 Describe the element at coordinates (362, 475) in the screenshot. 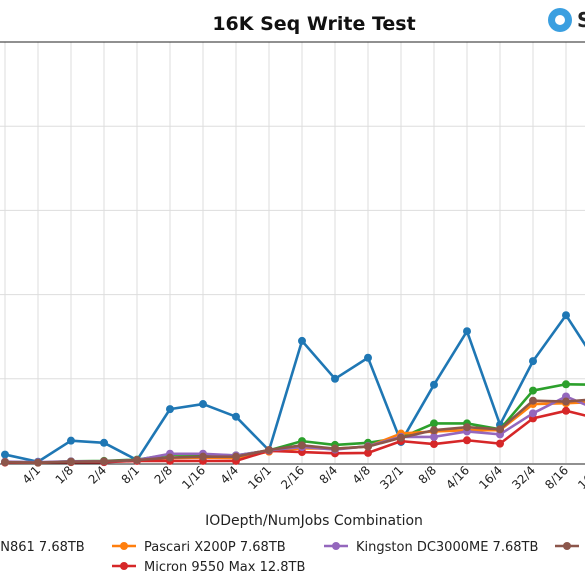

I see `x-tick-label: 4/8` at that location.